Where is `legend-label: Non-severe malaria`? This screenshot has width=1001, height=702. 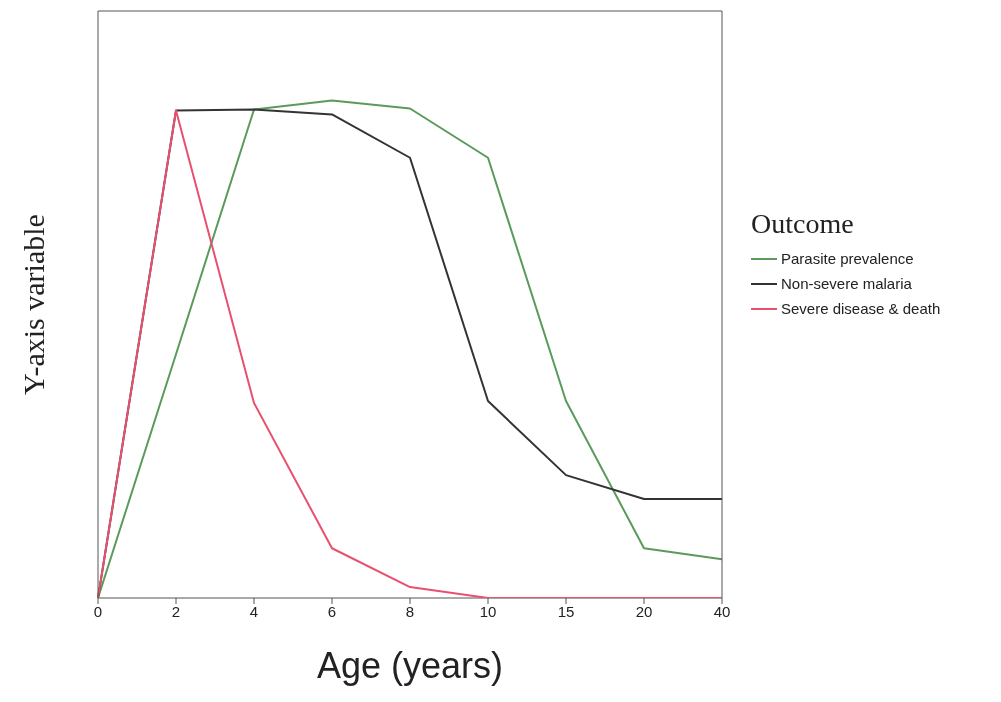 legend-label: Non-severe malaria is located at coordinates (846, 283).